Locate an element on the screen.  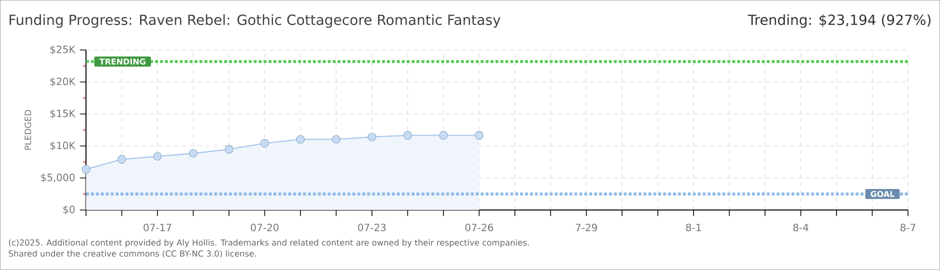
y-tick-label: $5,000 is located at coordinates (58, 178).